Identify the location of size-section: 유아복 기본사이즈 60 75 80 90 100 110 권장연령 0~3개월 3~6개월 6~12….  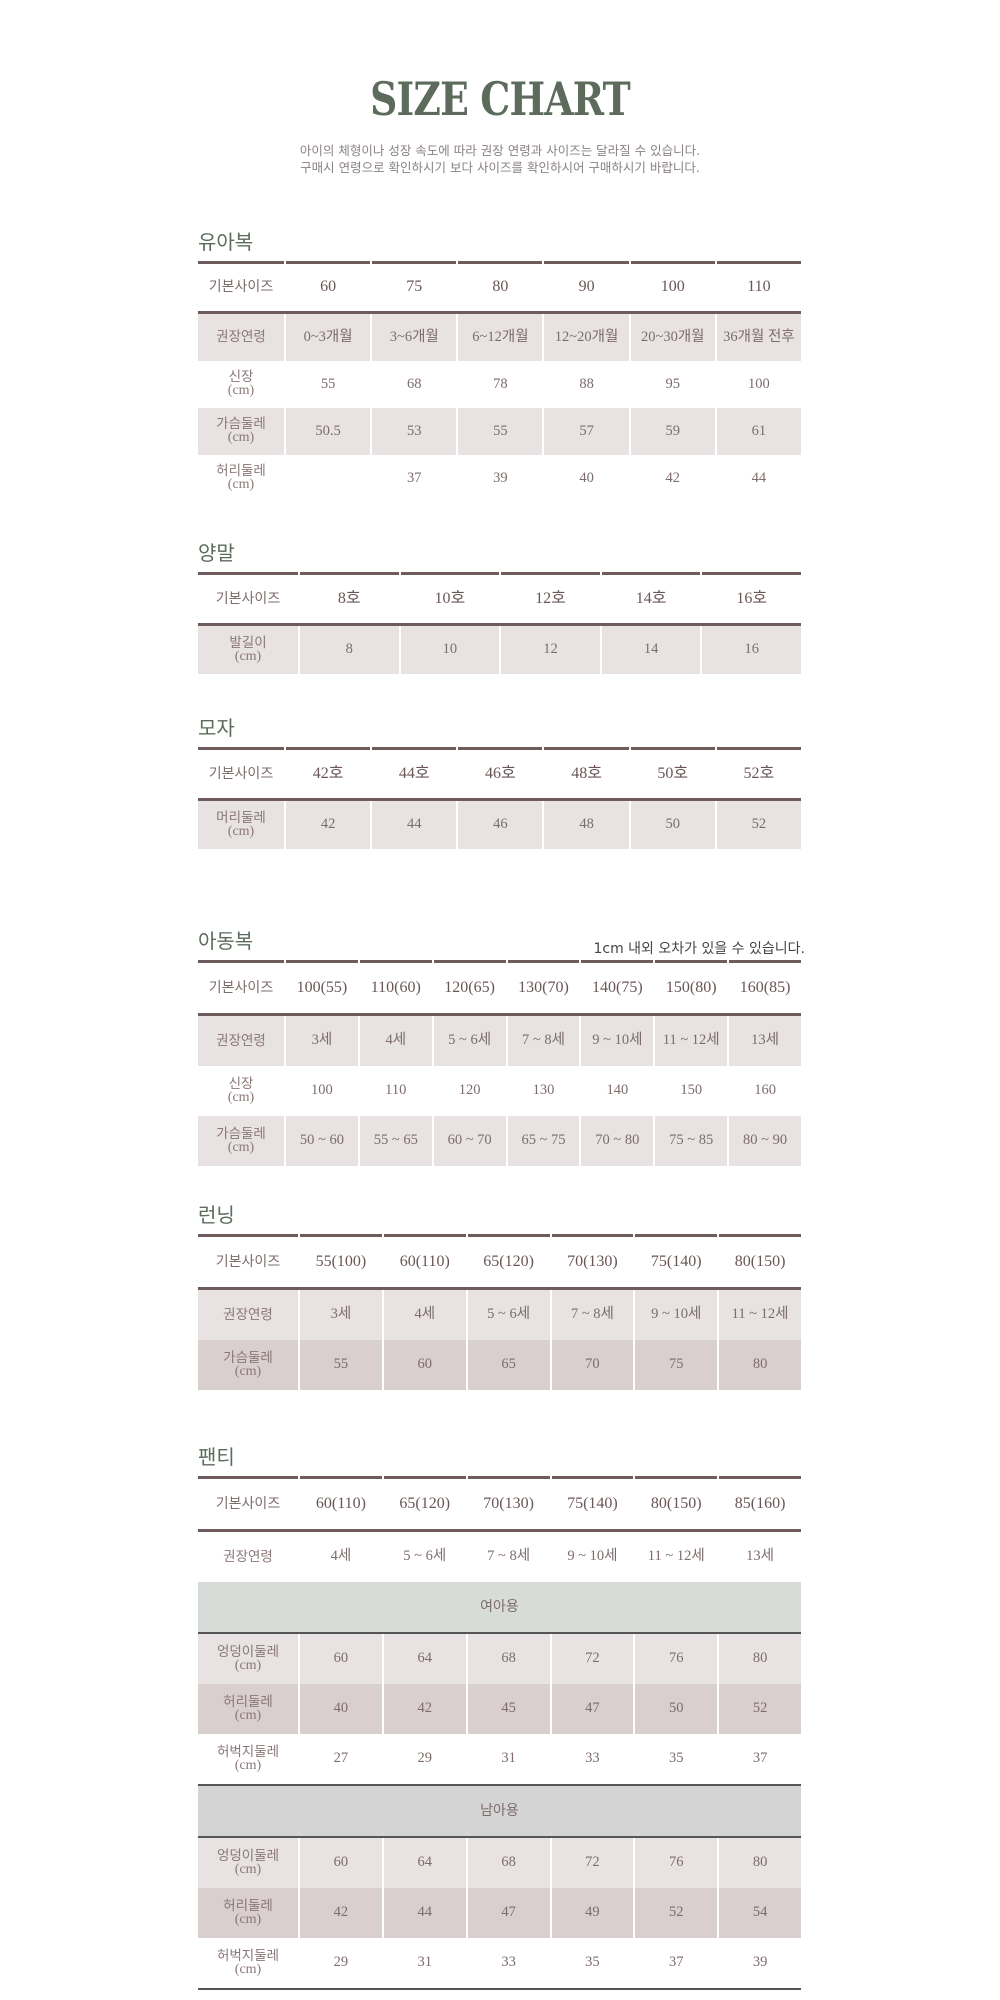
(499, 364).